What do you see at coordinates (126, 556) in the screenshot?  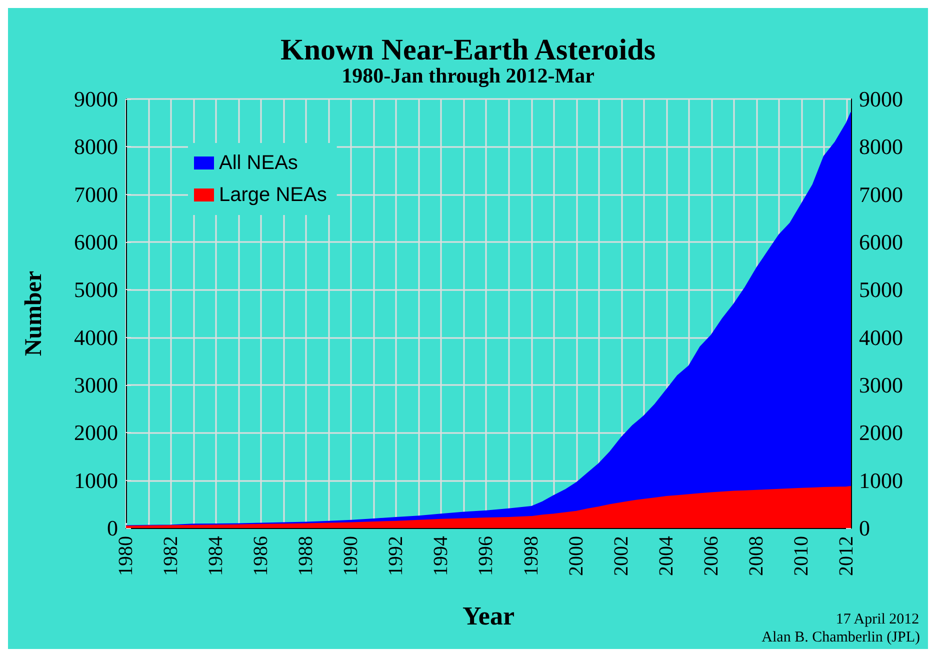 I see `x-tick-label: 1980` at bounding box center [126, 556].